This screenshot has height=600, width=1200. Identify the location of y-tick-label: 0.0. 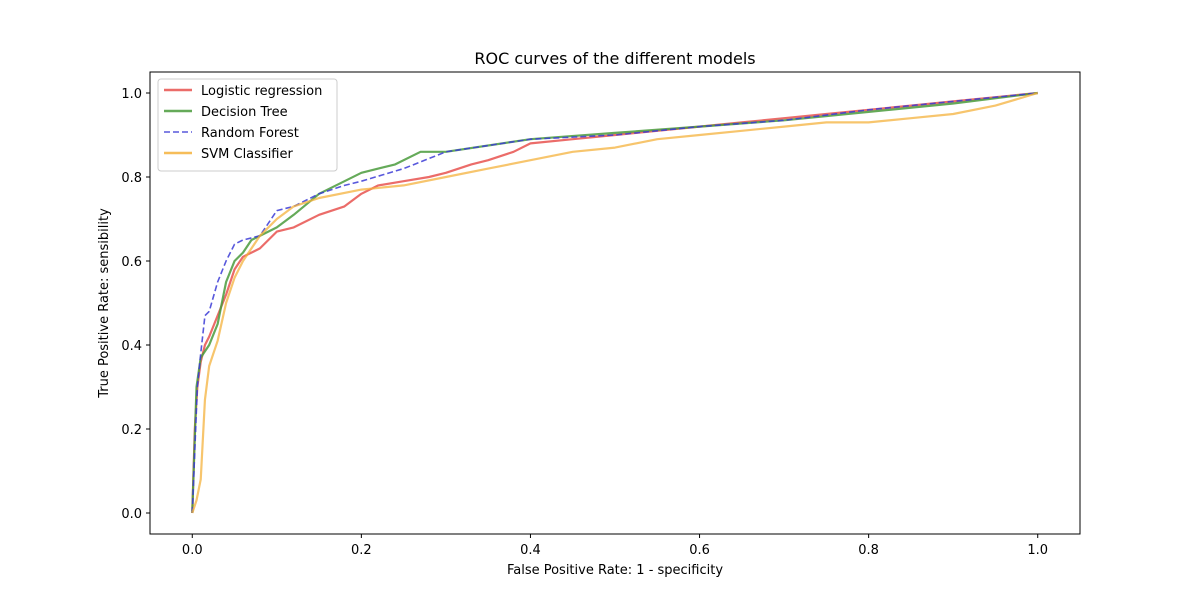
(131, 514).